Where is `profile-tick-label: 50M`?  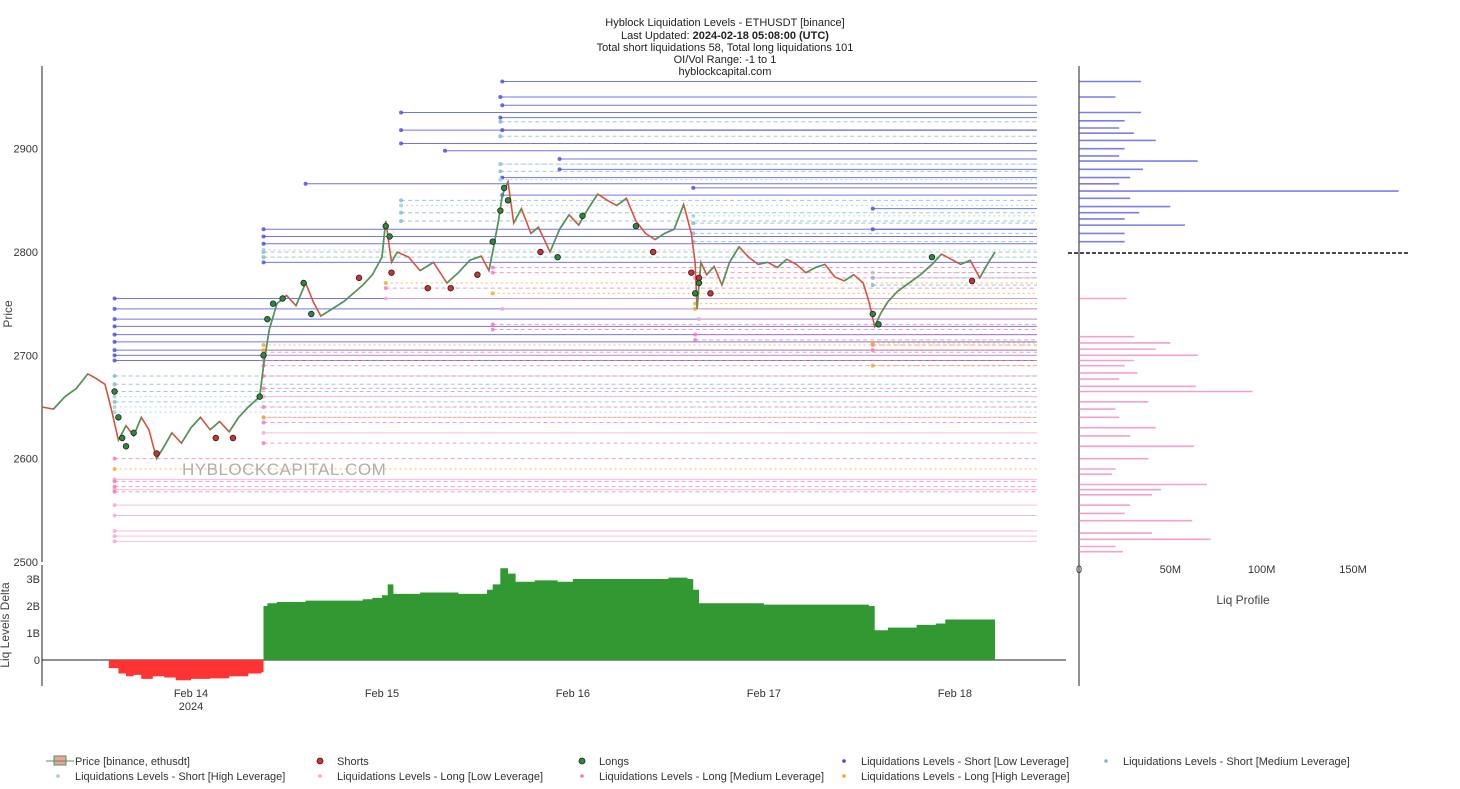 profile-tick-label: 50M is located at coordinates (1170, 570).